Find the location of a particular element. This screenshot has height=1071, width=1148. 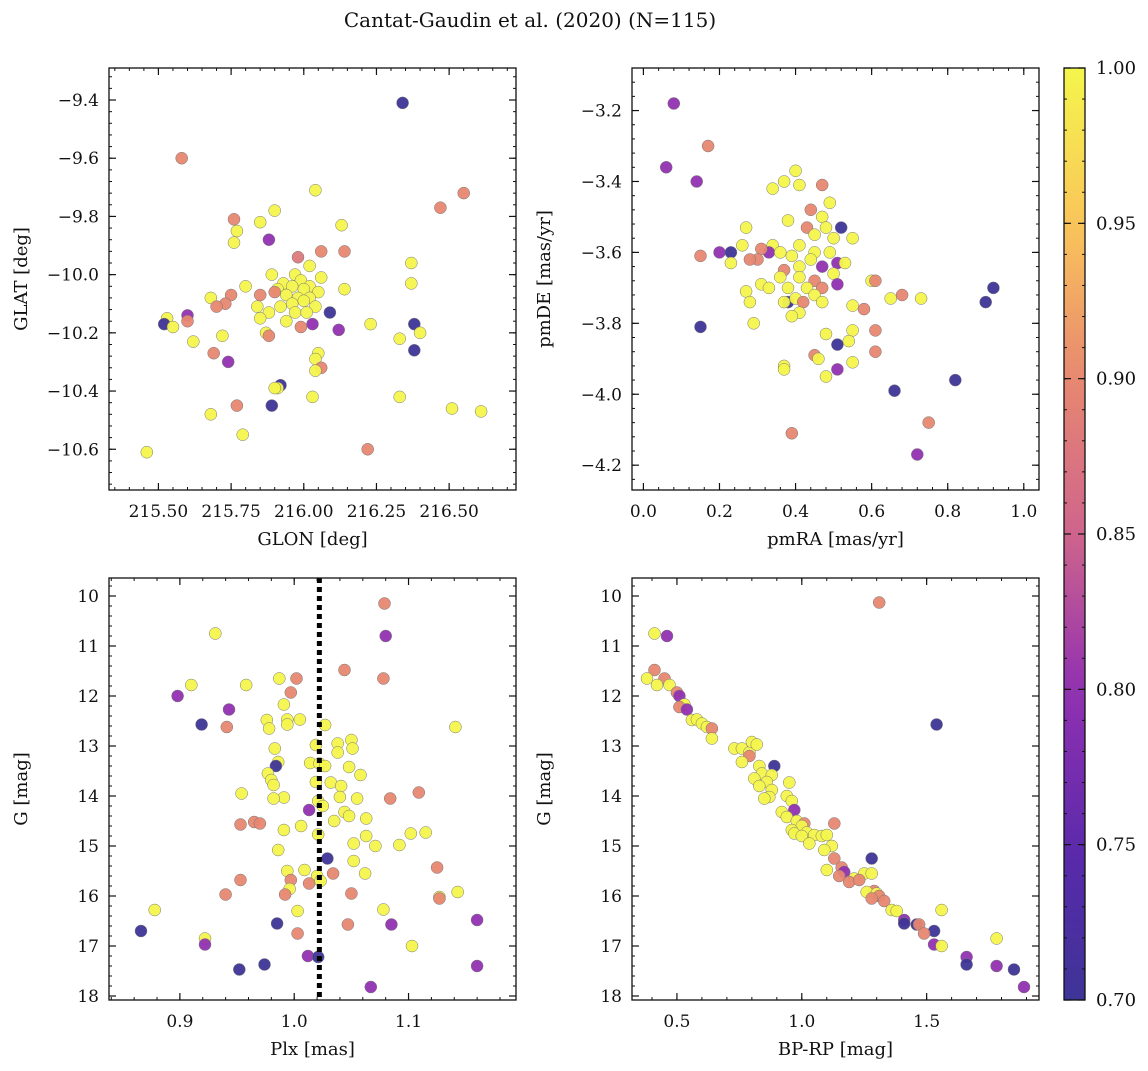

y-tick-label: 18 is located at coordinates (88, 997).